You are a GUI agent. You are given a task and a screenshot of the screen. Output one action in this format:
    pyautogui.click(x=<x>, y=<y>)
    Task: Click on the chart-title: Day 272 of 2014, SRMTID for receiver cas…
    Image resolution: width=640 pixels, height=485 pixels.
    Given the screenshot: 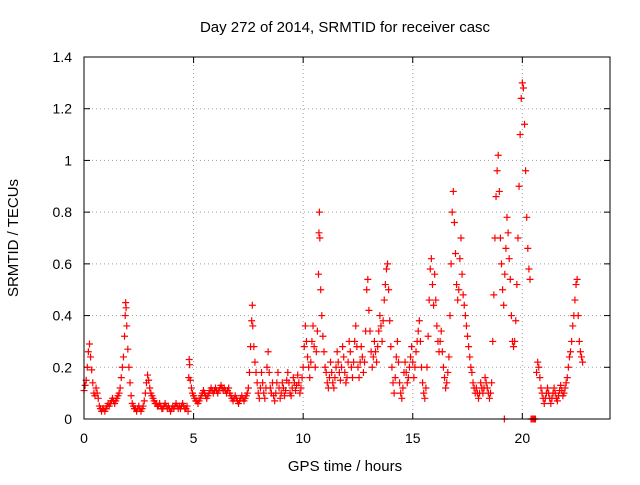 What is the action you would take?
    pyautogui.click(x=345, y=27)
    